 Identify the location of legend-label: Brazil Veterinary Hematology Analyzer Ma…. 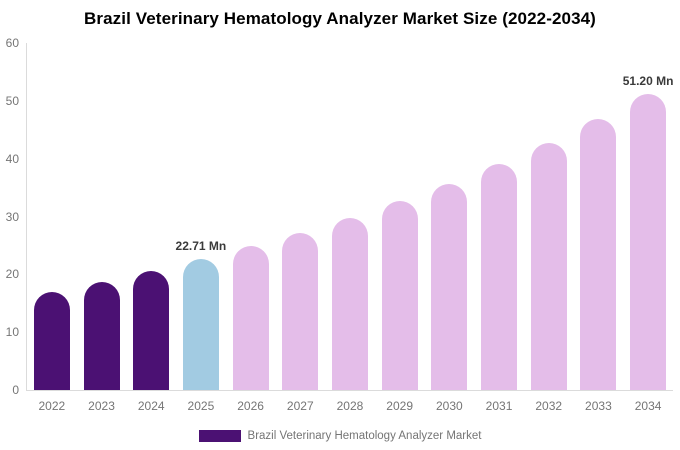
(364, 436).